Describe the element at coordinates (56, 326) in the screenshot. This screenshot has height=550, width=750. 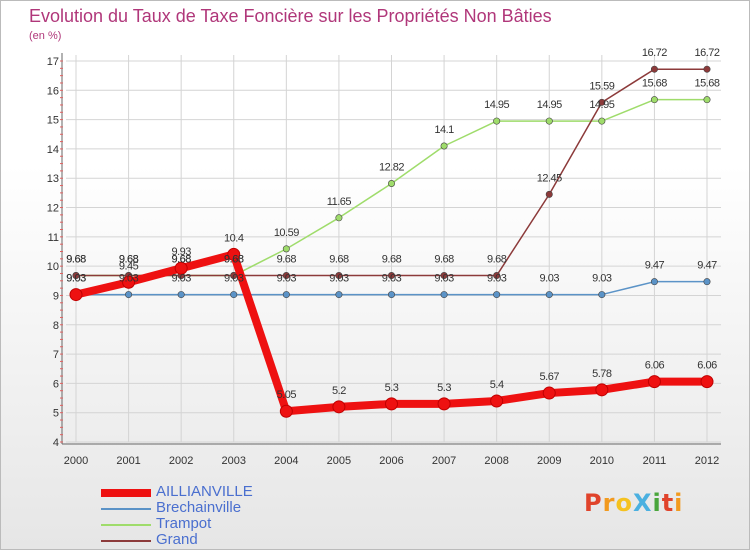
I see `y-tick-label: 8` at that location.